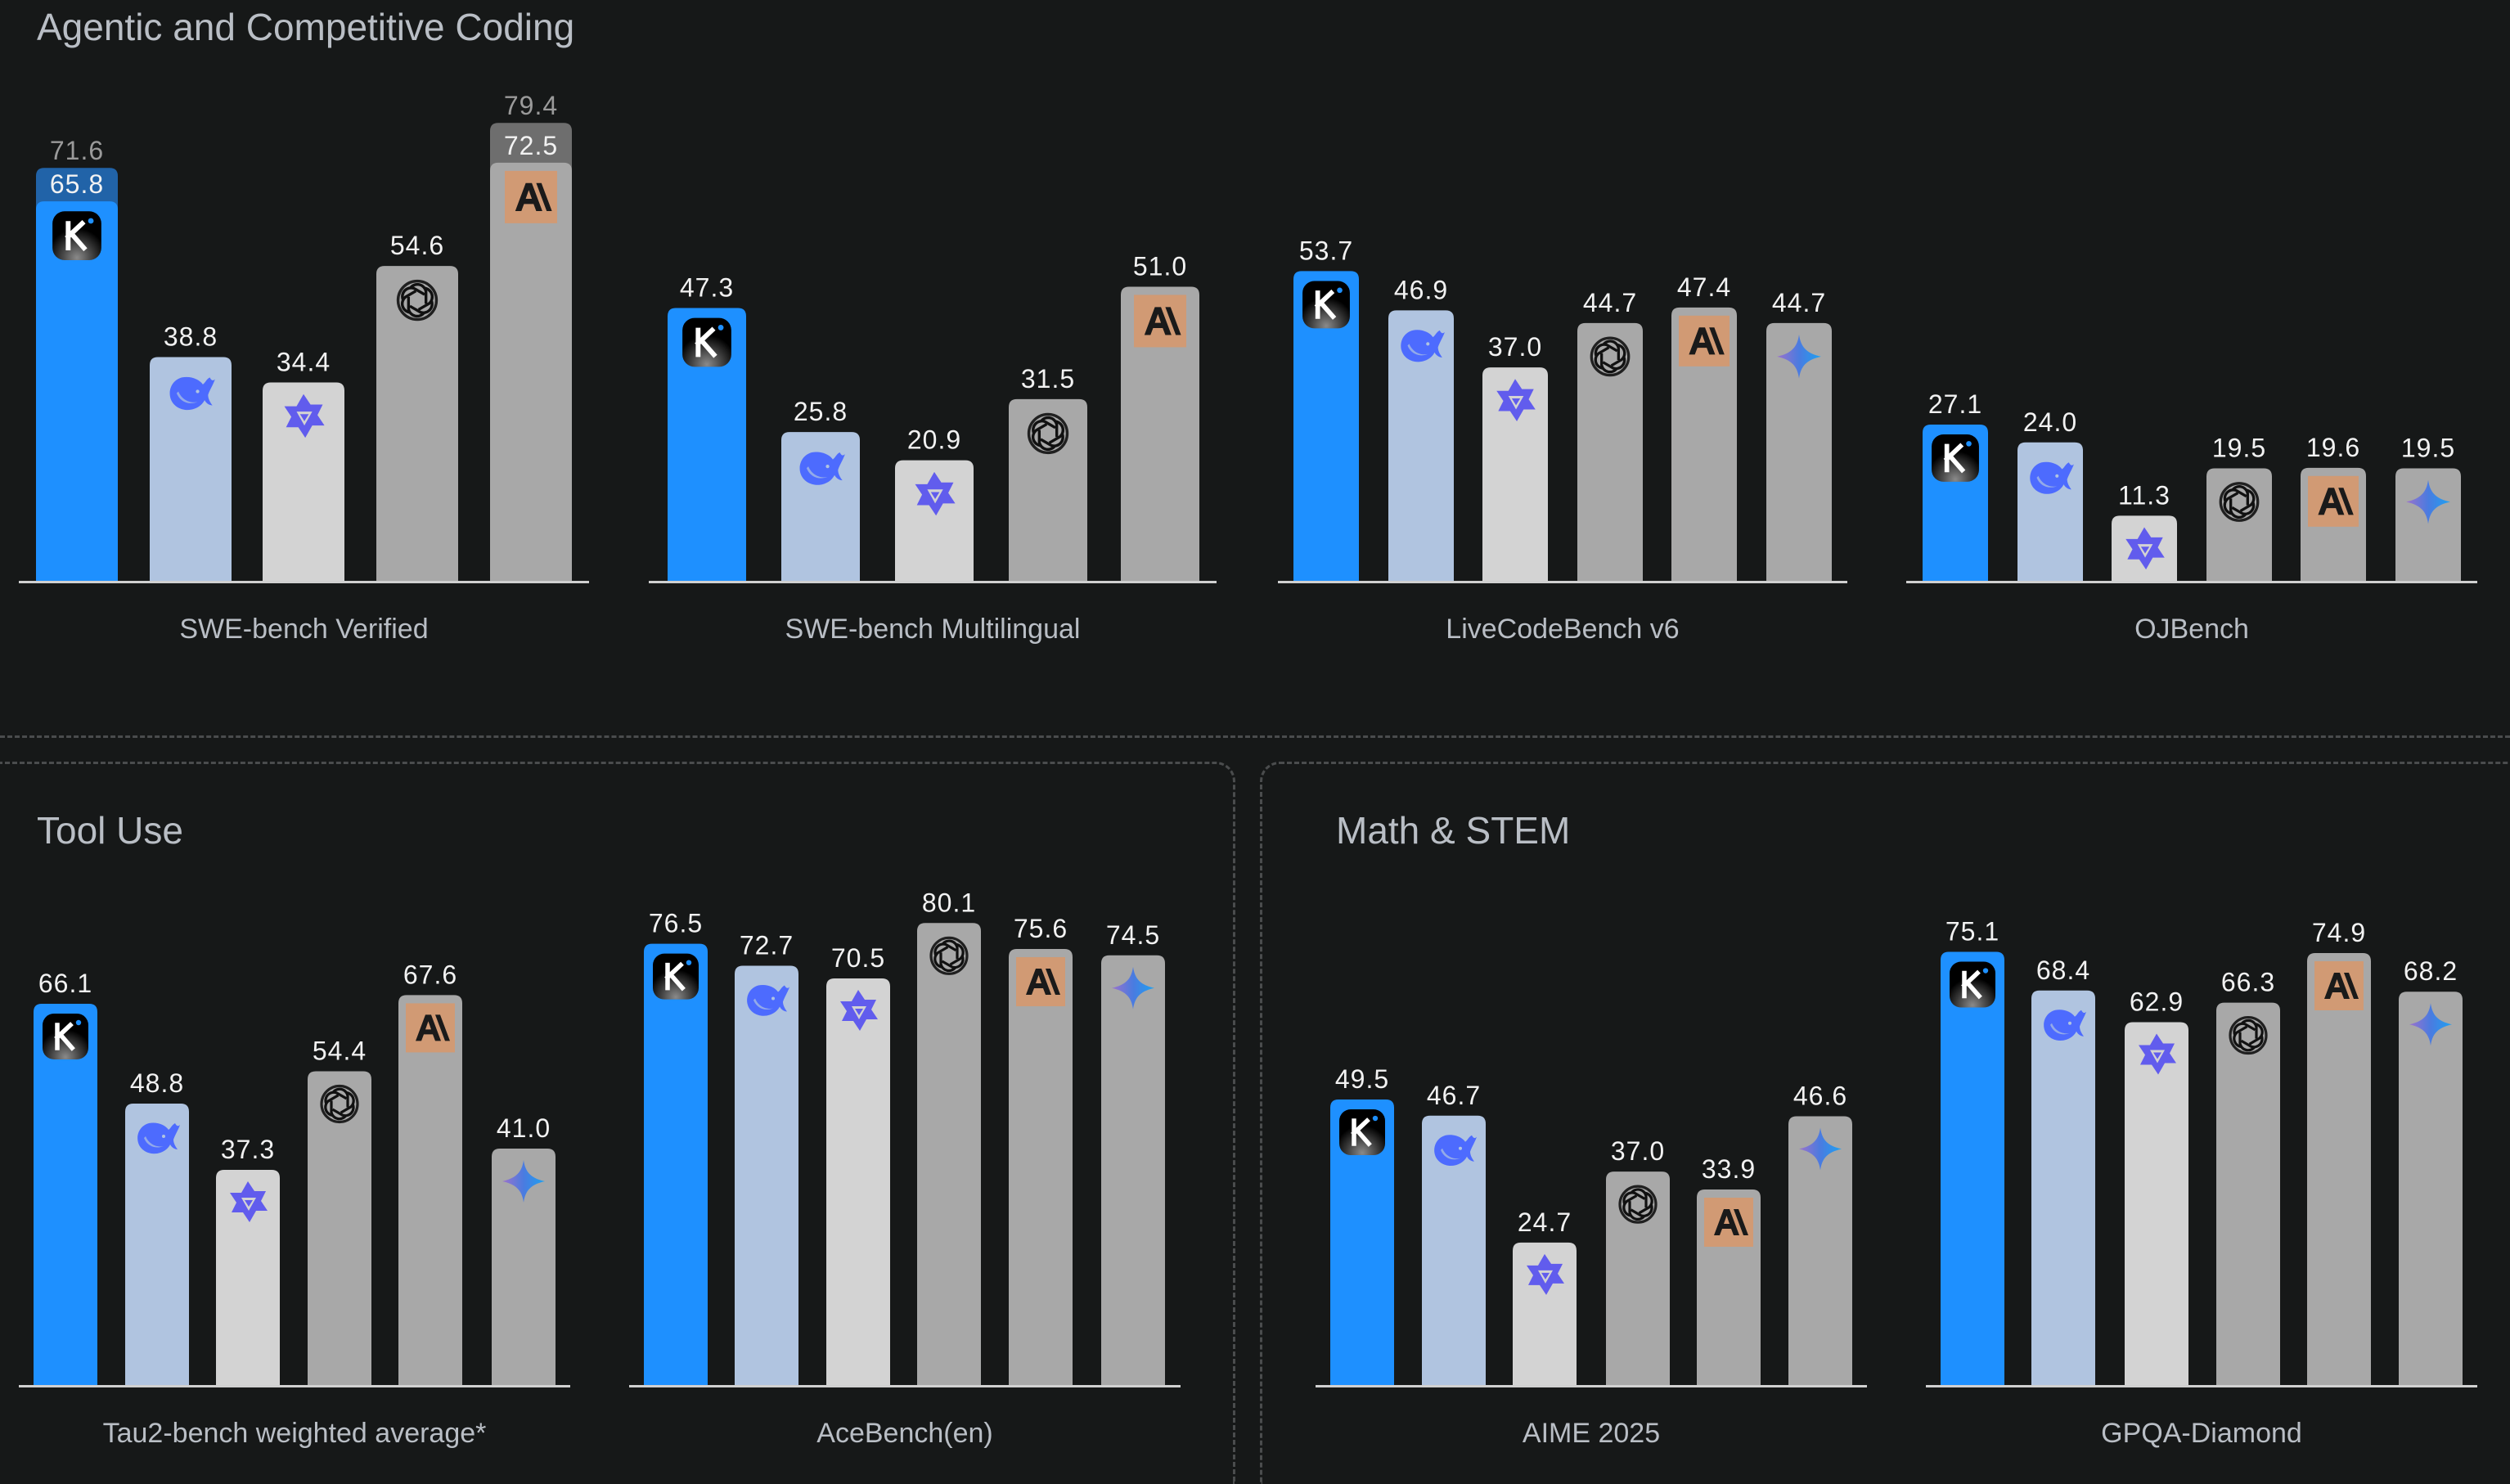 Image resolution: width=2510 pixels, height=1484 pixels. Describe the element at coordinates (306, 27) in the screenshot. I see `section-title-coding: Agentic and Competitive Coding` at that location.